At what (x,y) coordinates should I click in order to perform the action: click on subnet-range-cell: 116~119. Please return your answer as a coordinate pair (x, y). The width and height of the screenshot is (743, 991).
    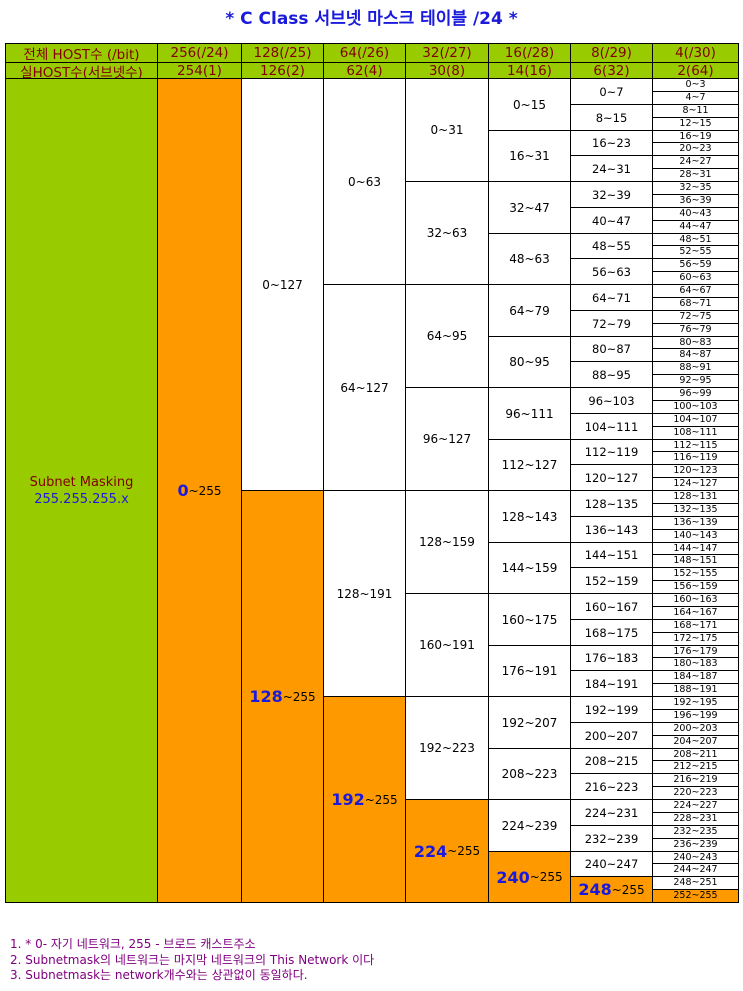
    Looking at the image, I should click on (695, 458).